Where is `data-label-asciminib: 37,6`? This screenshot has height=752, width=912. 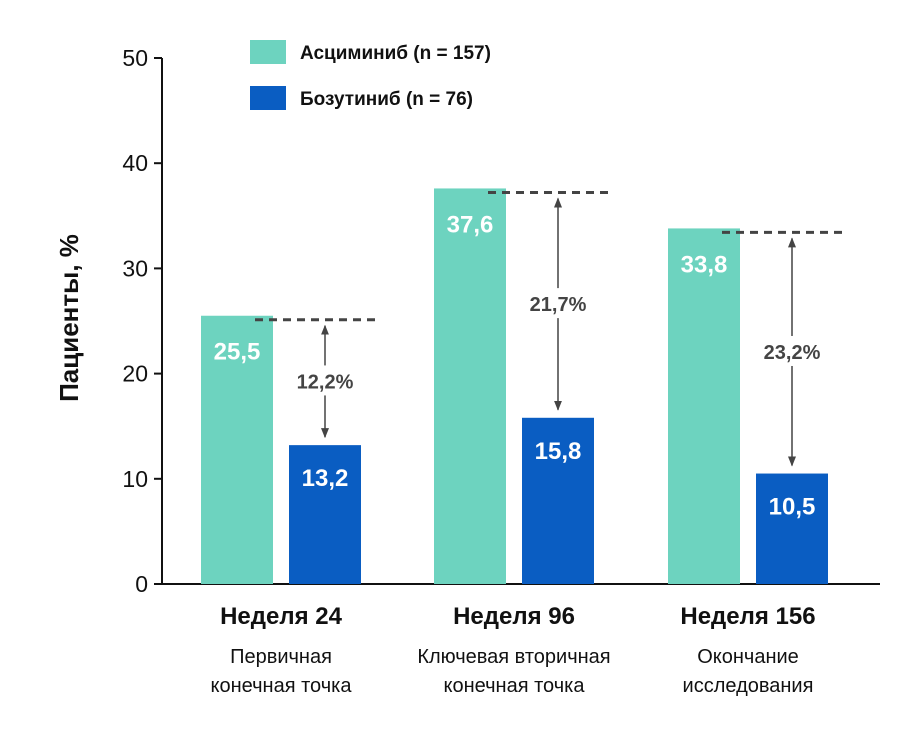
data-label-asciminib: 37,6 is located at coordinates (470, 224).